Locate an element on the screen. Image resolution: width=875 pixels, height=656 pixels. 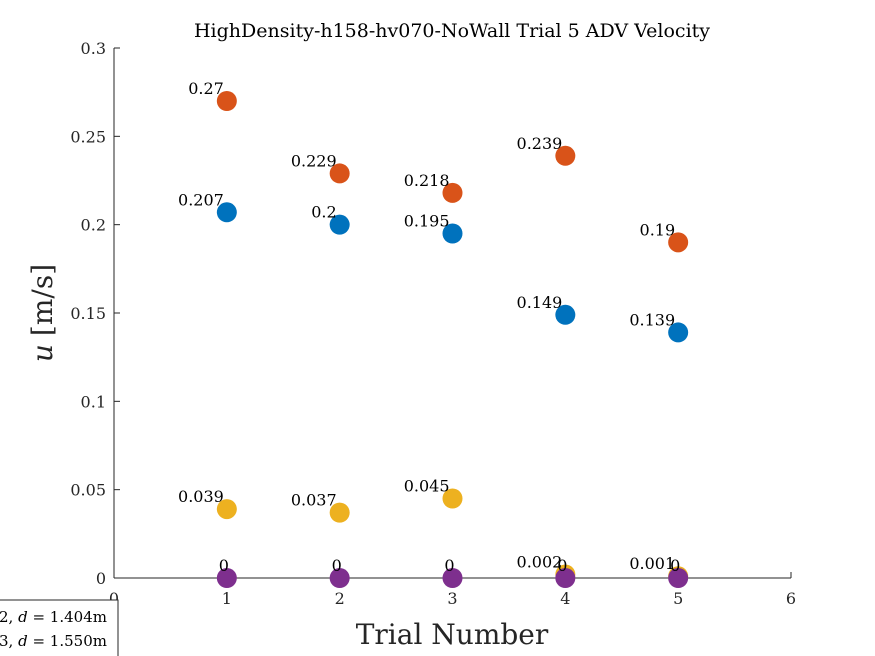
x-tick-label: 2 is located at coordinates (340, 598).